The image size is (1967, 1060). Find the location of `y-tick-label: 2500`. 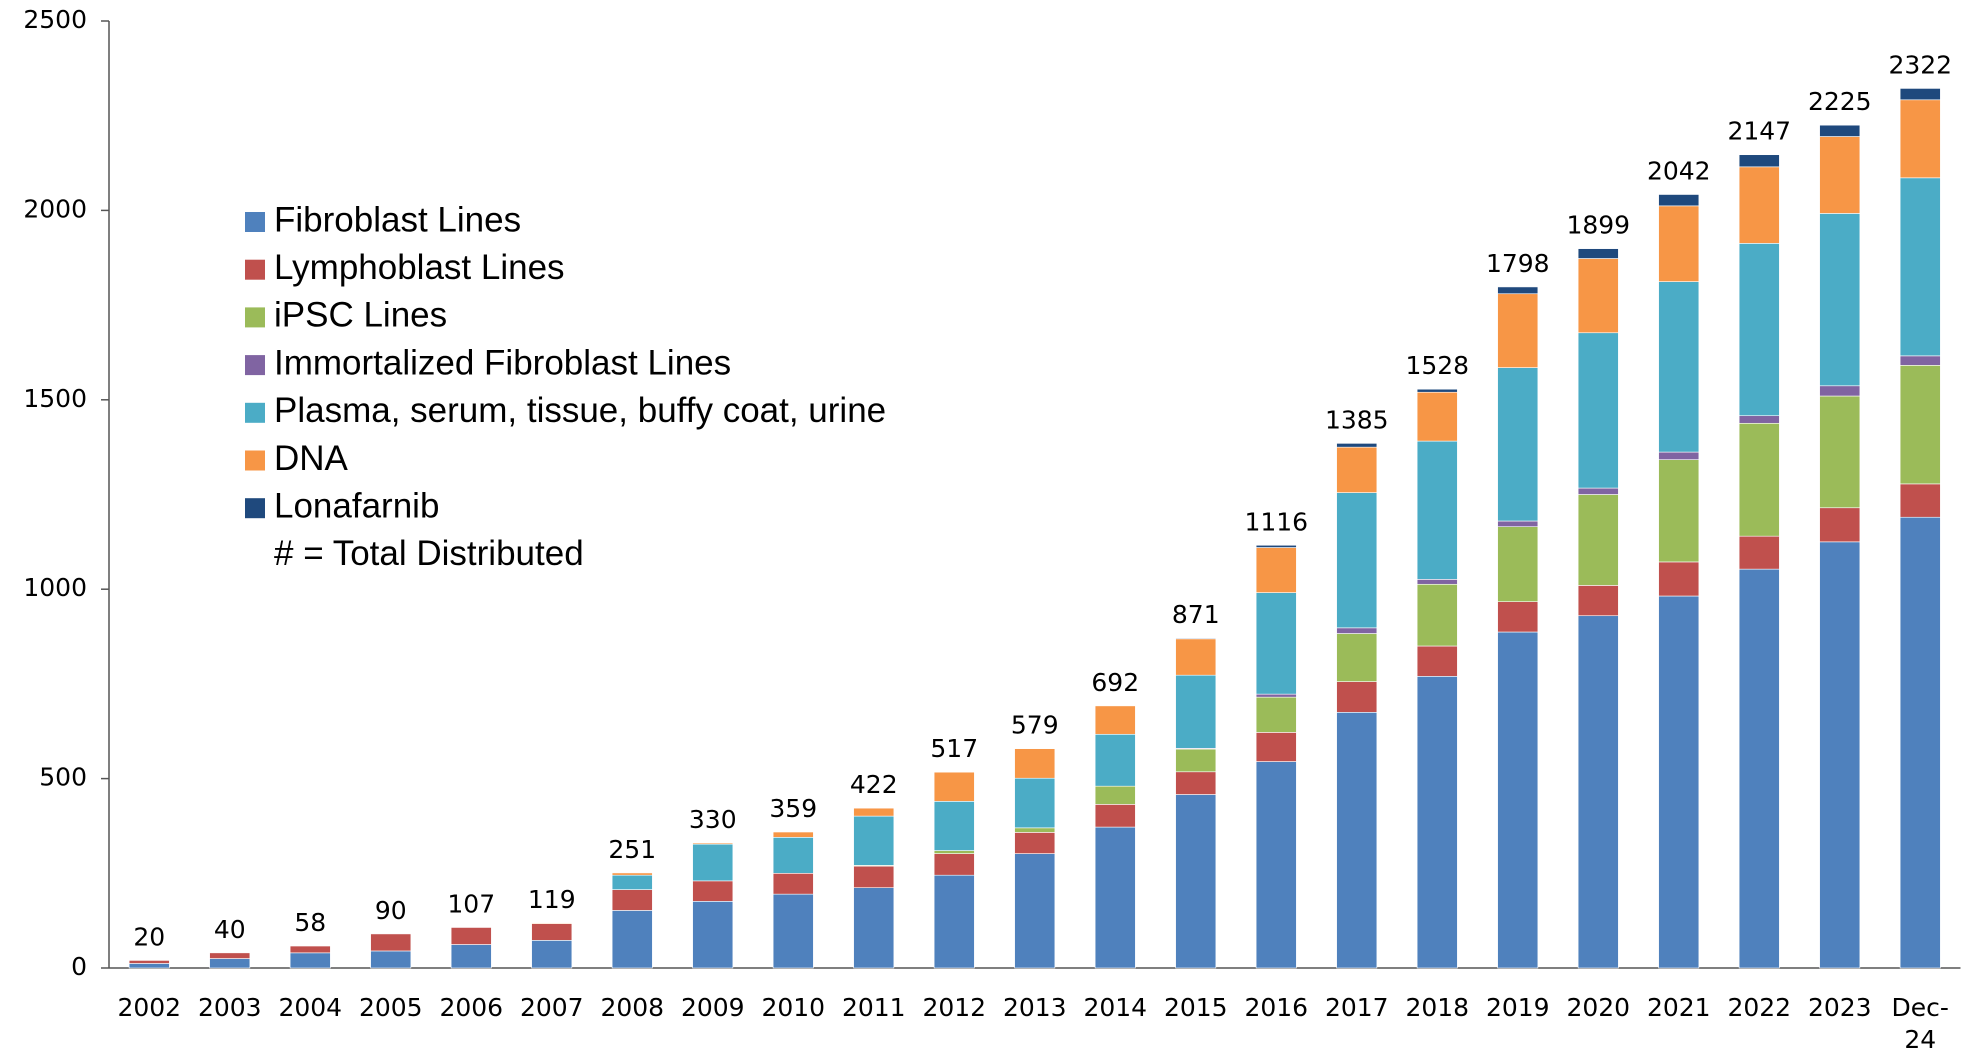

y-tick-label: 2500 is located at coordinates (55, 19).